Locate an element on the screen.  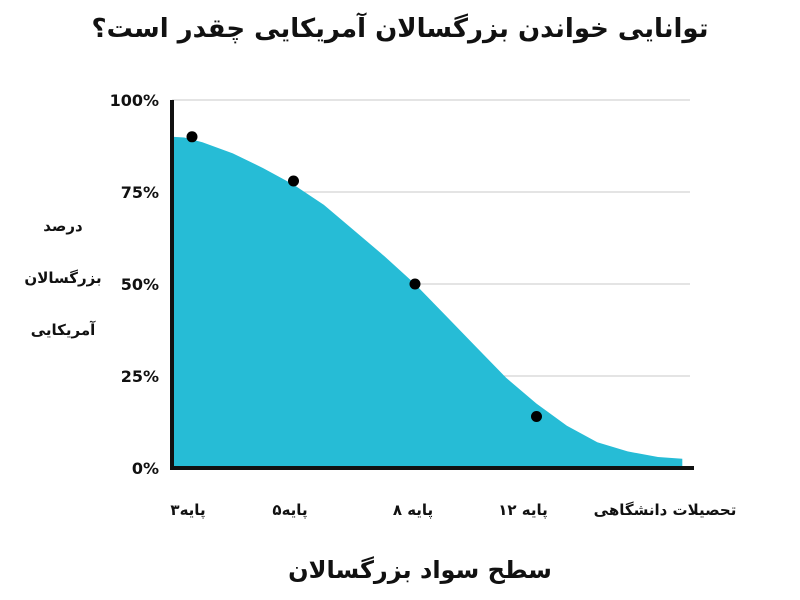
x-tick-label: پایه۵ is located at coordinates (289, 510).